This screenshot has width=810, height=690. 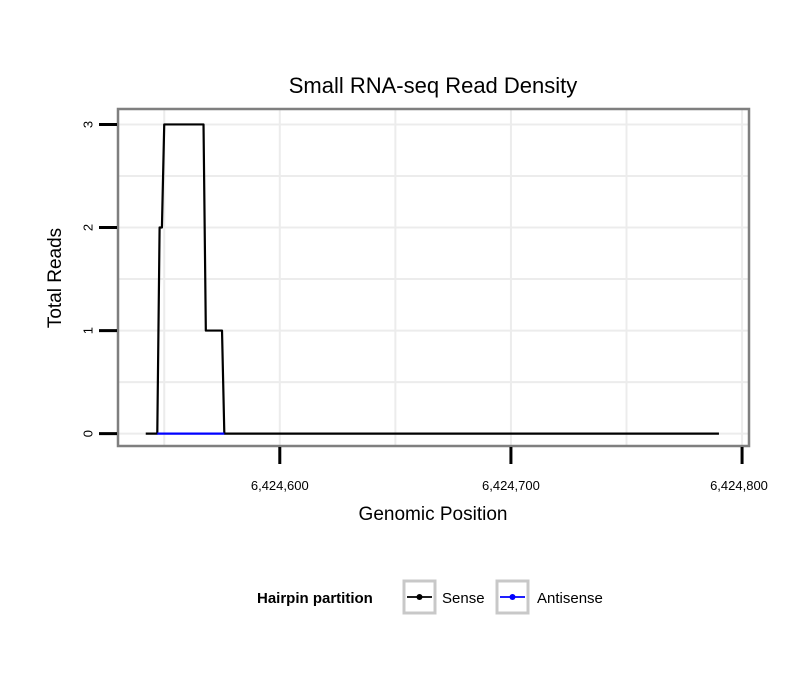 What do you see at coordinates (55, 278) in the screenshot?
I see `y-axis-title: Total Reads` at bounding box center [55, 278].